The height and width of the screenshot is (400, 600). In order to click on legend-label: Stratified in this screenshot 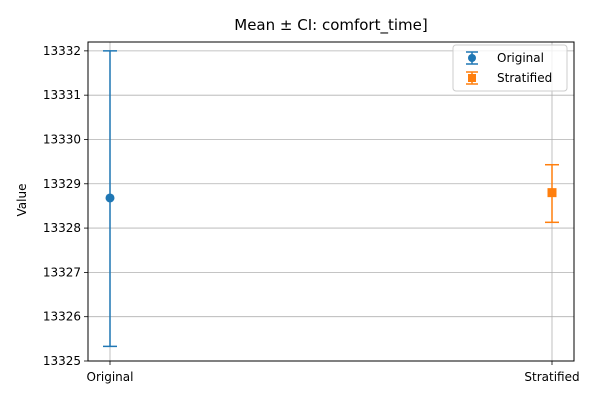, I will do `click(524, 78)`.